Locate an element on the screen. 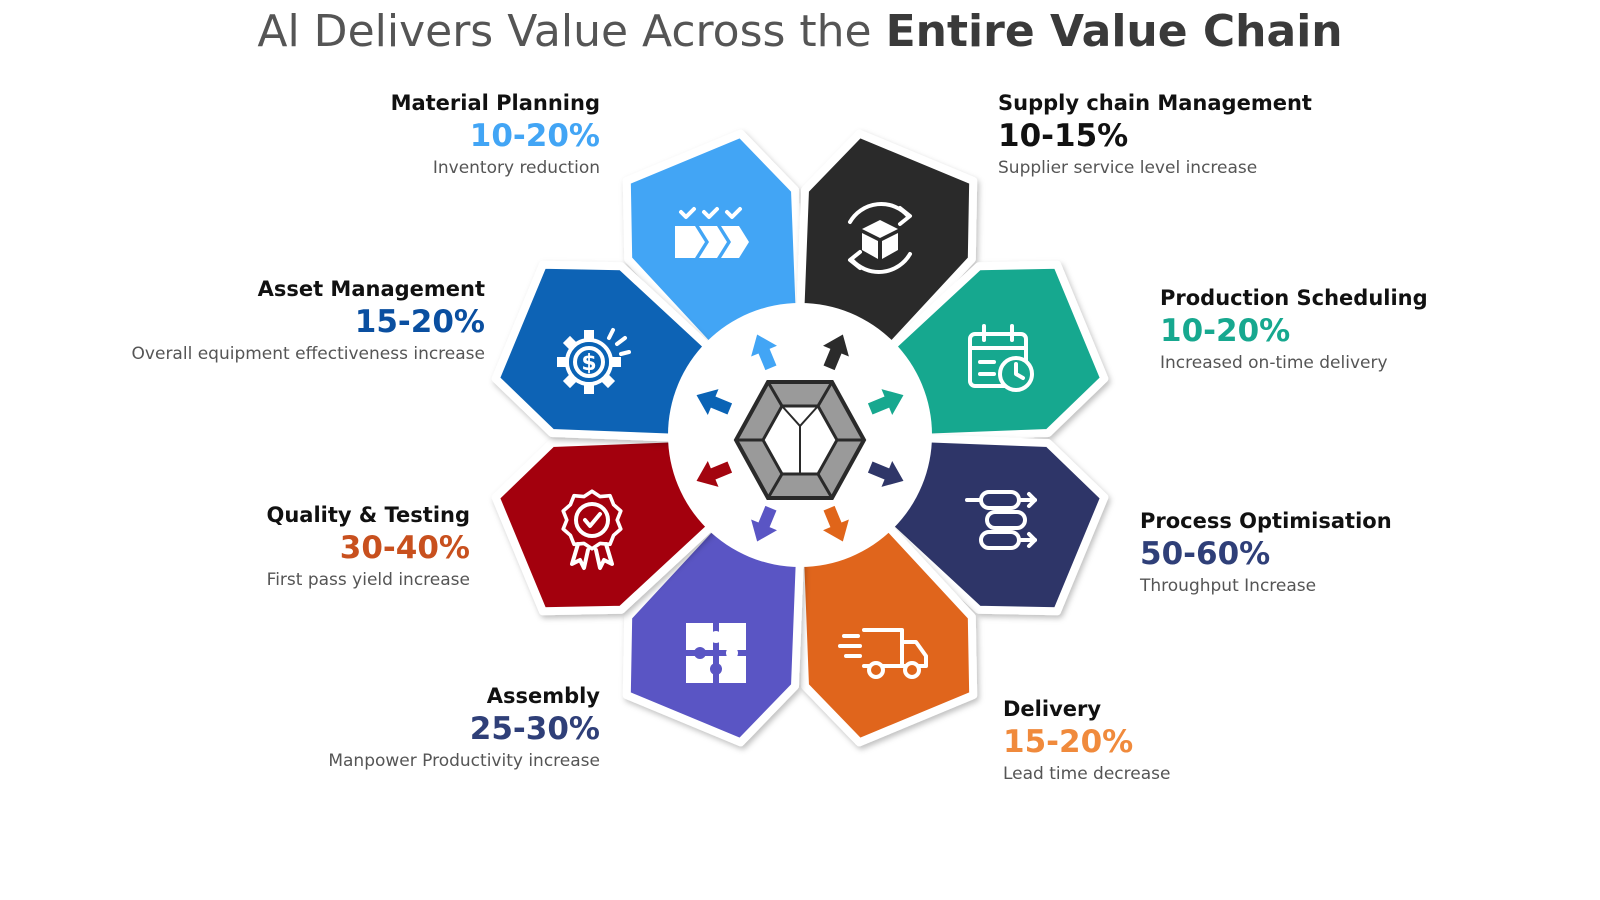 This screenshot has width=1600, height=900. segment-description: Overall equipment effectiveness increase is located at coordinates (308, 354).